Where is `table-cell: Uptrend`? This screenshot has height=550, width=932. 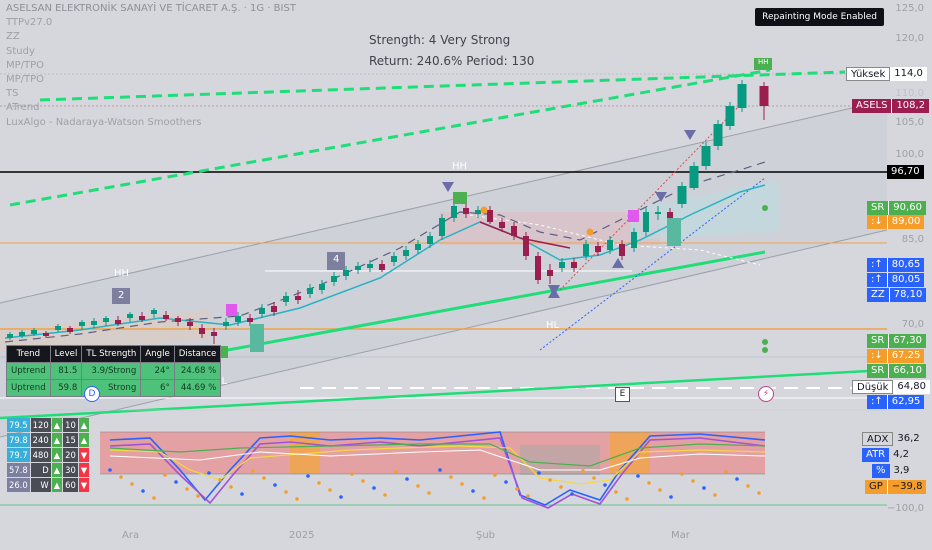 table-cell: Uptrend is located at coordinates (28, 388).